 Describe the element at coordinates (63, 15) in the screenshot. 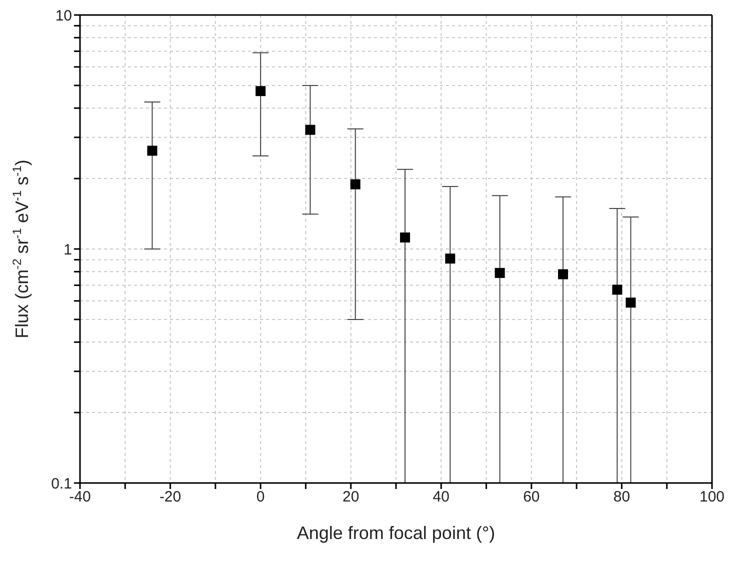

I see `y-tick-label: 10` at that location.